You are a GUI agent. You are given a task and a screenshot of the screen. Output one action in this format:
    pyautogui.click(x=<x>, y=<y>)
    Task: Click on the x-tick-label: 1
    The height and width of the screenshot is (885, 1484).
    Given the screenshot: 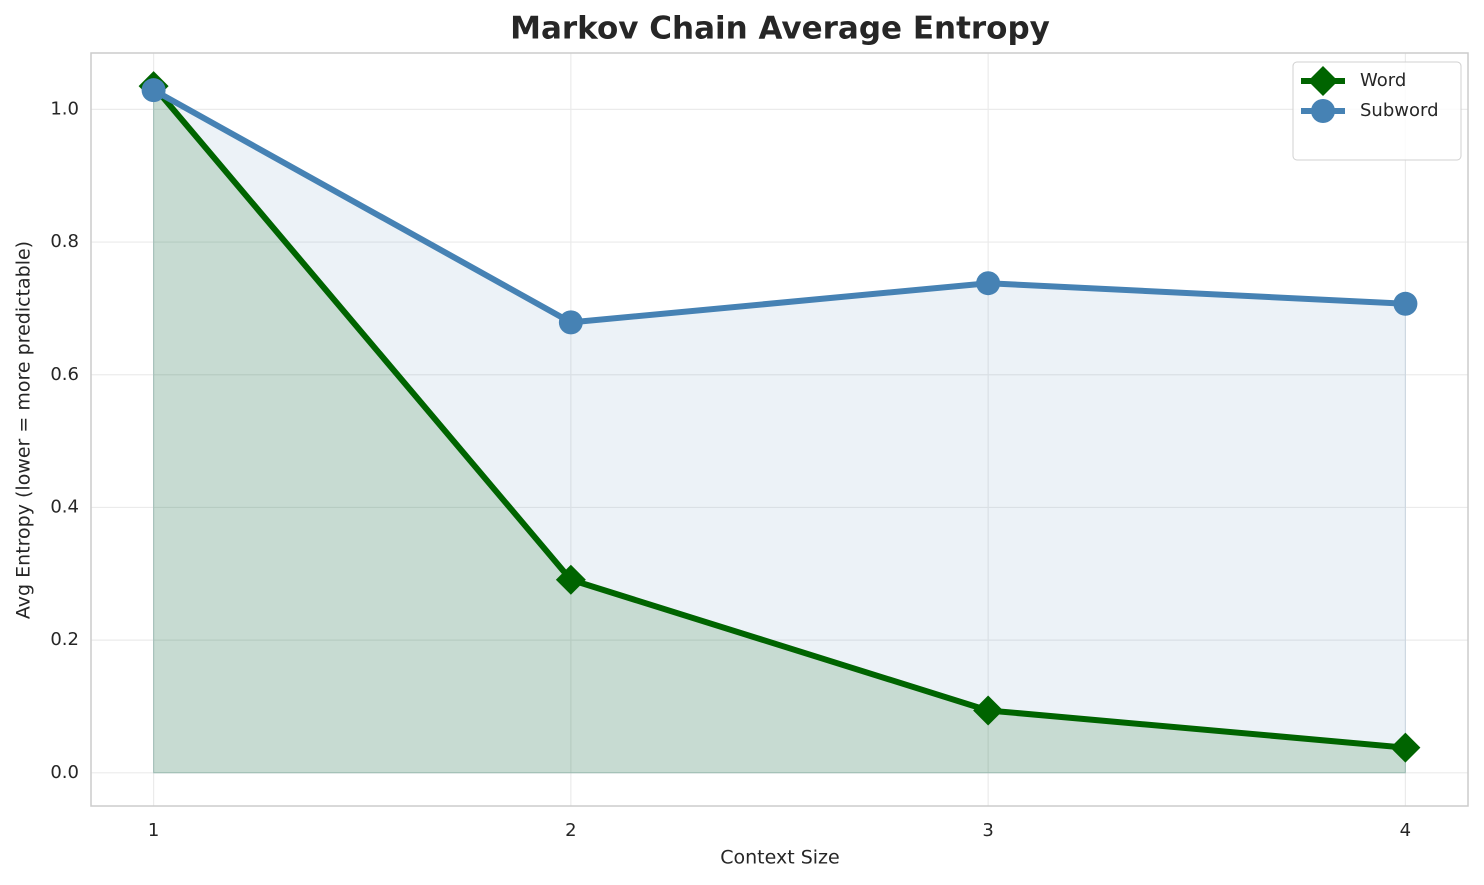 What is the action you would take?
    pyautogui.click(x=153, y=830)
    